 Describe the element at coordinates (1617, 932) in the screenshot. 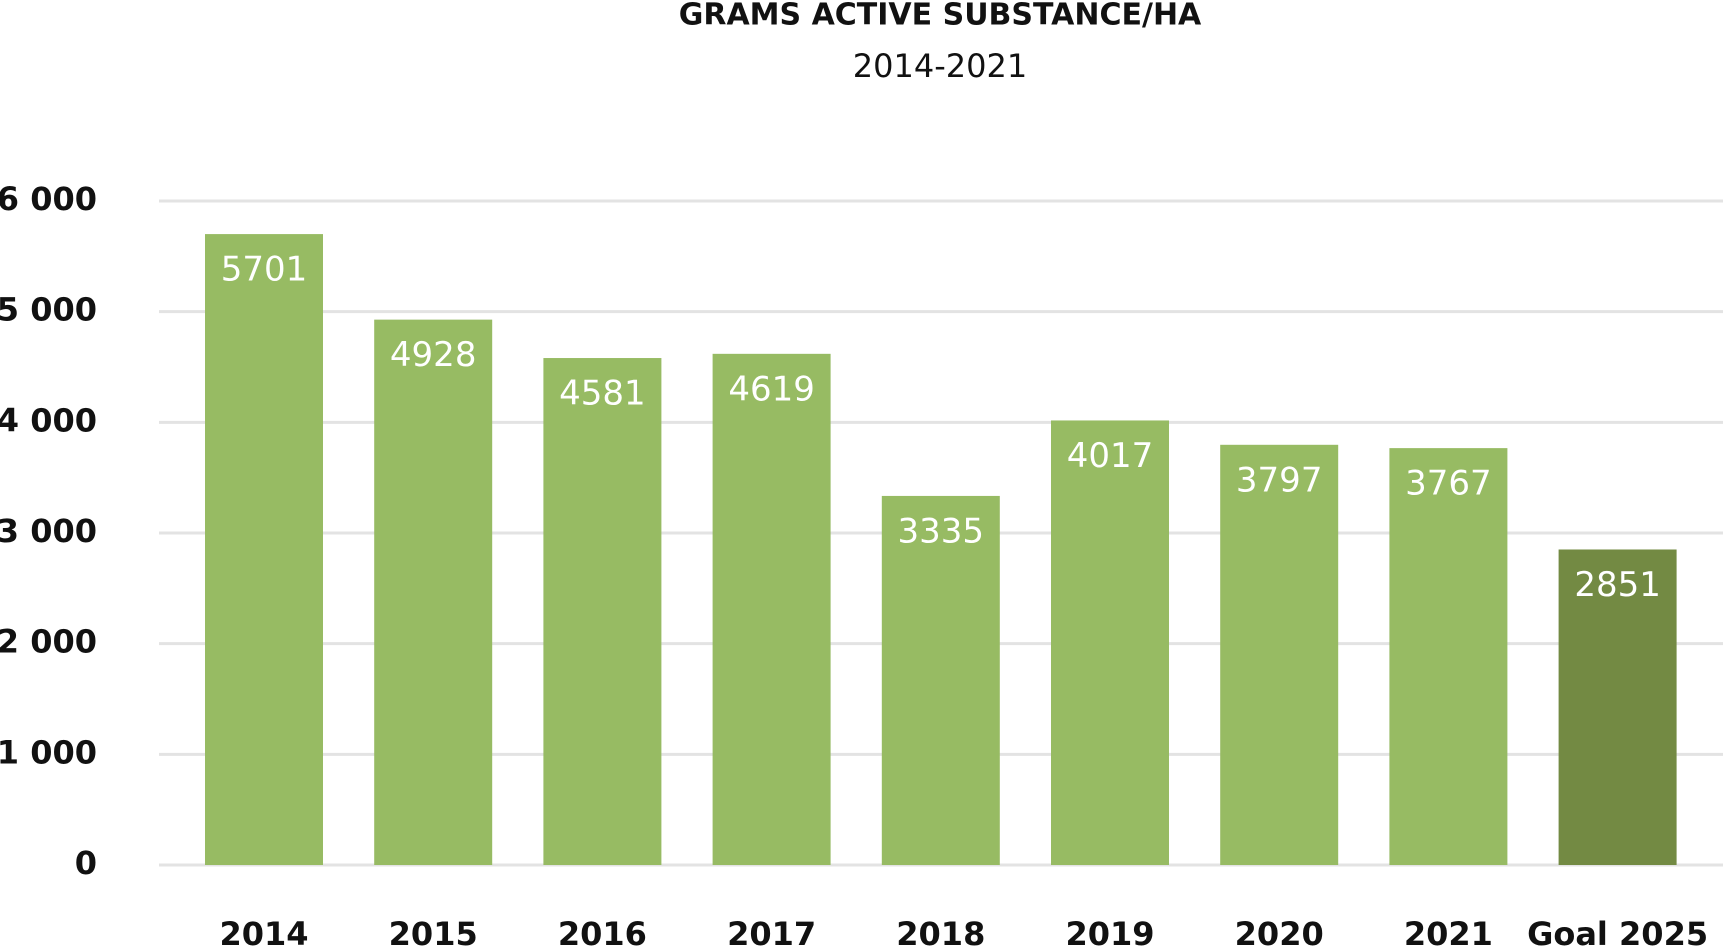

I see `x-tick-label: Goal 2025` at that location.